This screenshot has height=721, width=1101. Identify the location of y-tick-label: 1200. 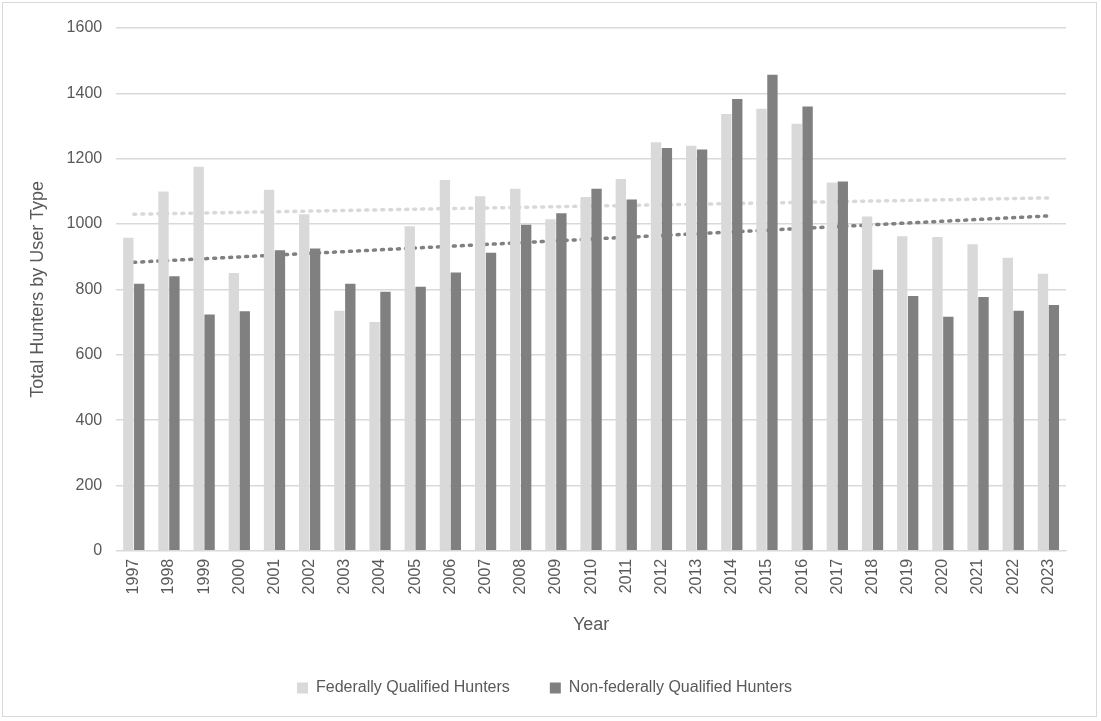
(84, 158).